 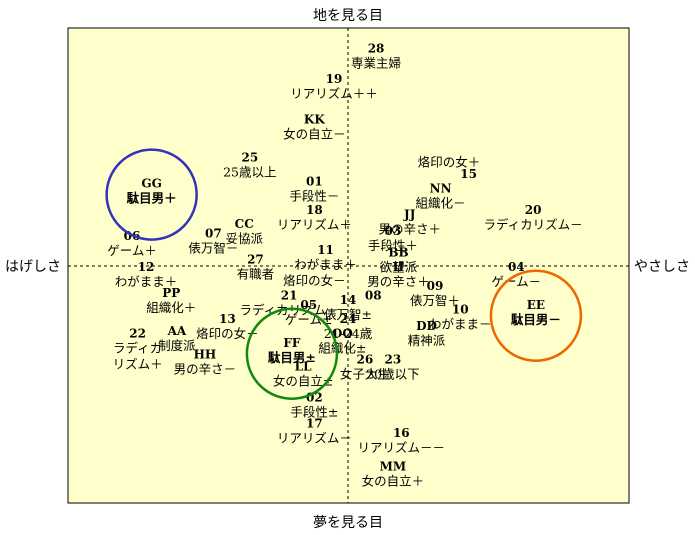 What do you see at coordinates (401, 433) in the screenshot?
I see `point-code: 16` at bounding box center [401, 433].